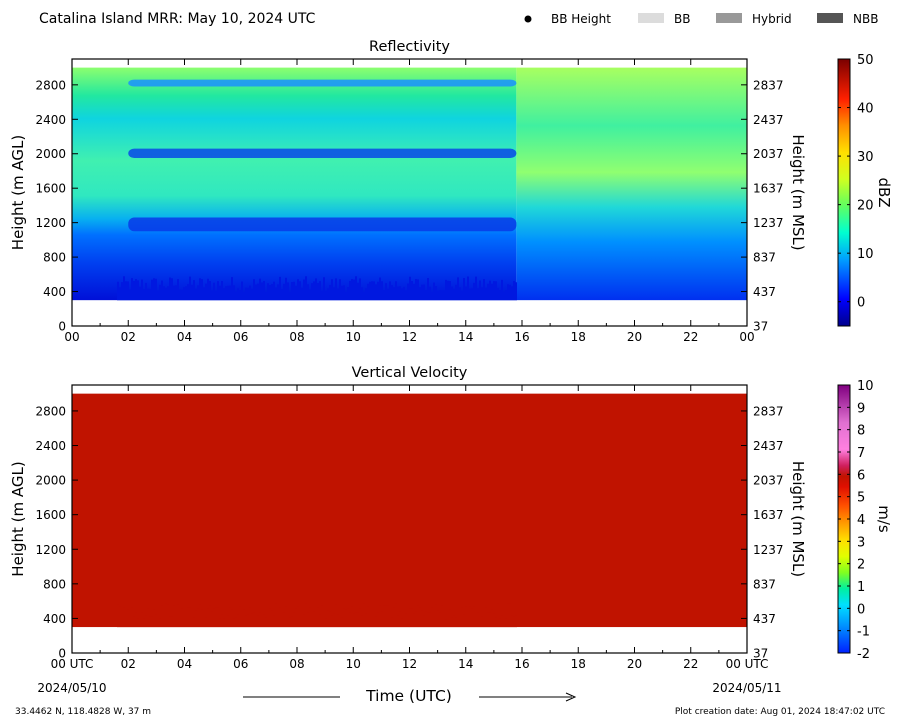  Describe the element at coordinates (798, 519) in the screenshot. I see `velocity-y2label: Height (m MSL)` at that location.